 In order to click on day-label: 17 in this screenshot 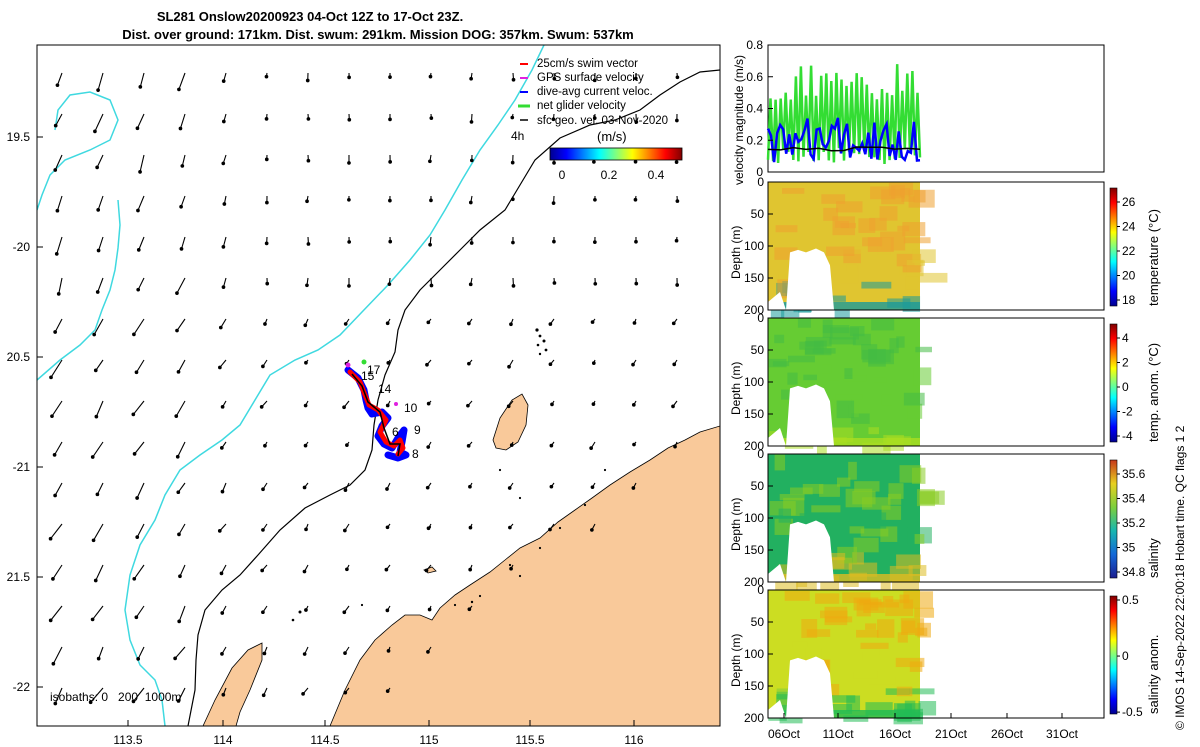, I will do `click(374, 370)`.